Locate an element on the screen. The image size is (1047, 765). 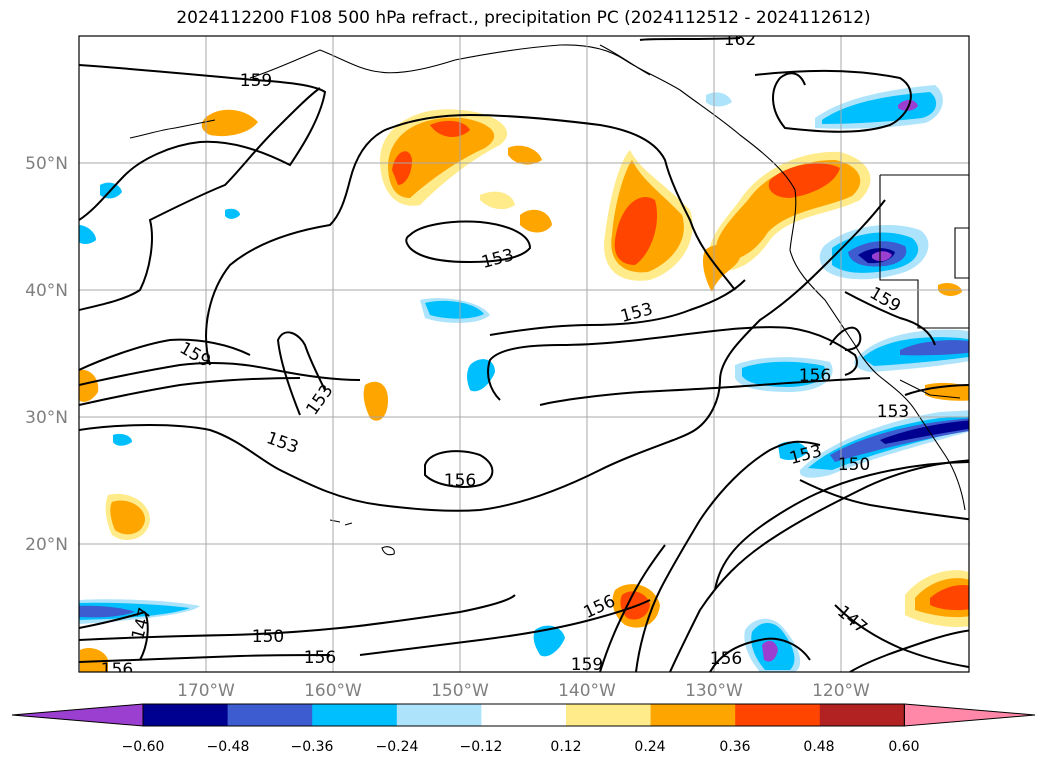
colorbar is located at coordinates (523, 715).